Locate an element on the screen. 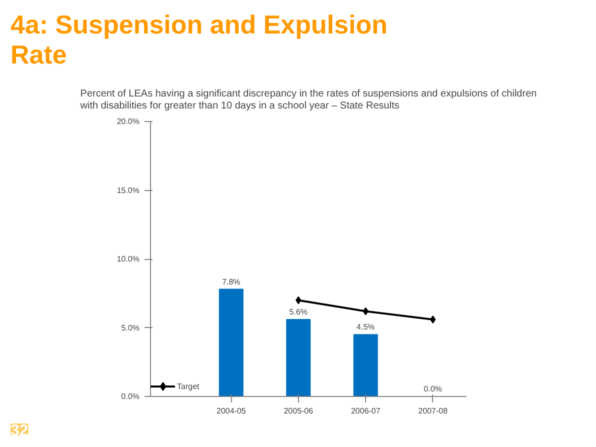 The width and height of the screenshot is (596, 447). y-tick-label: 10.0% is located at coordinates (128, 259).